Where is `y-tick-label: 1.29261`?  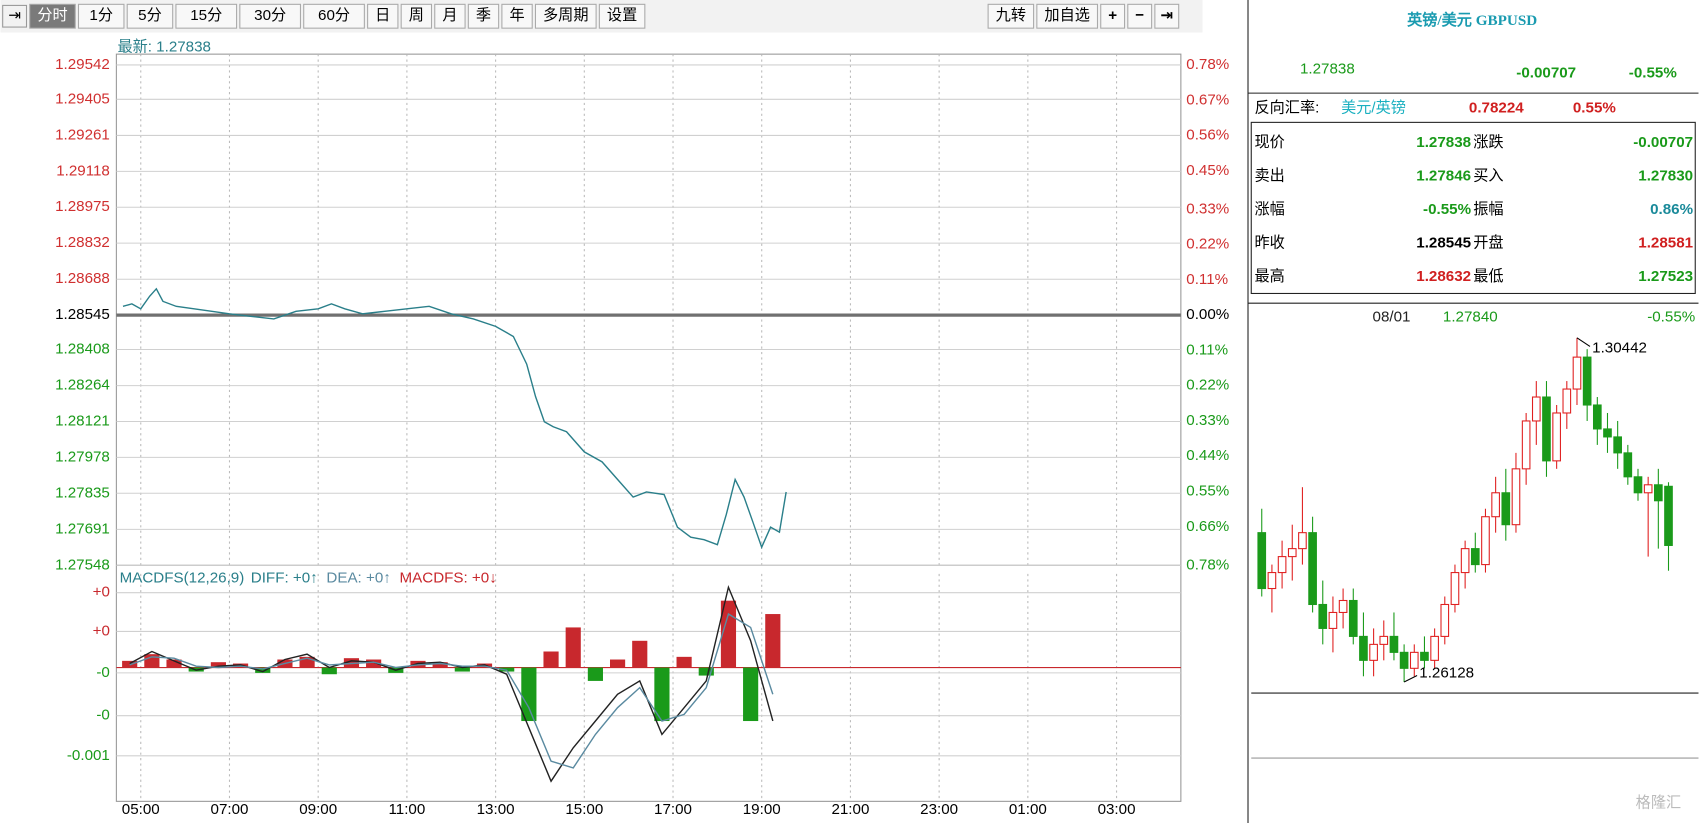
y-tick-label: 1.29261 is located at coordinates (82, 134).